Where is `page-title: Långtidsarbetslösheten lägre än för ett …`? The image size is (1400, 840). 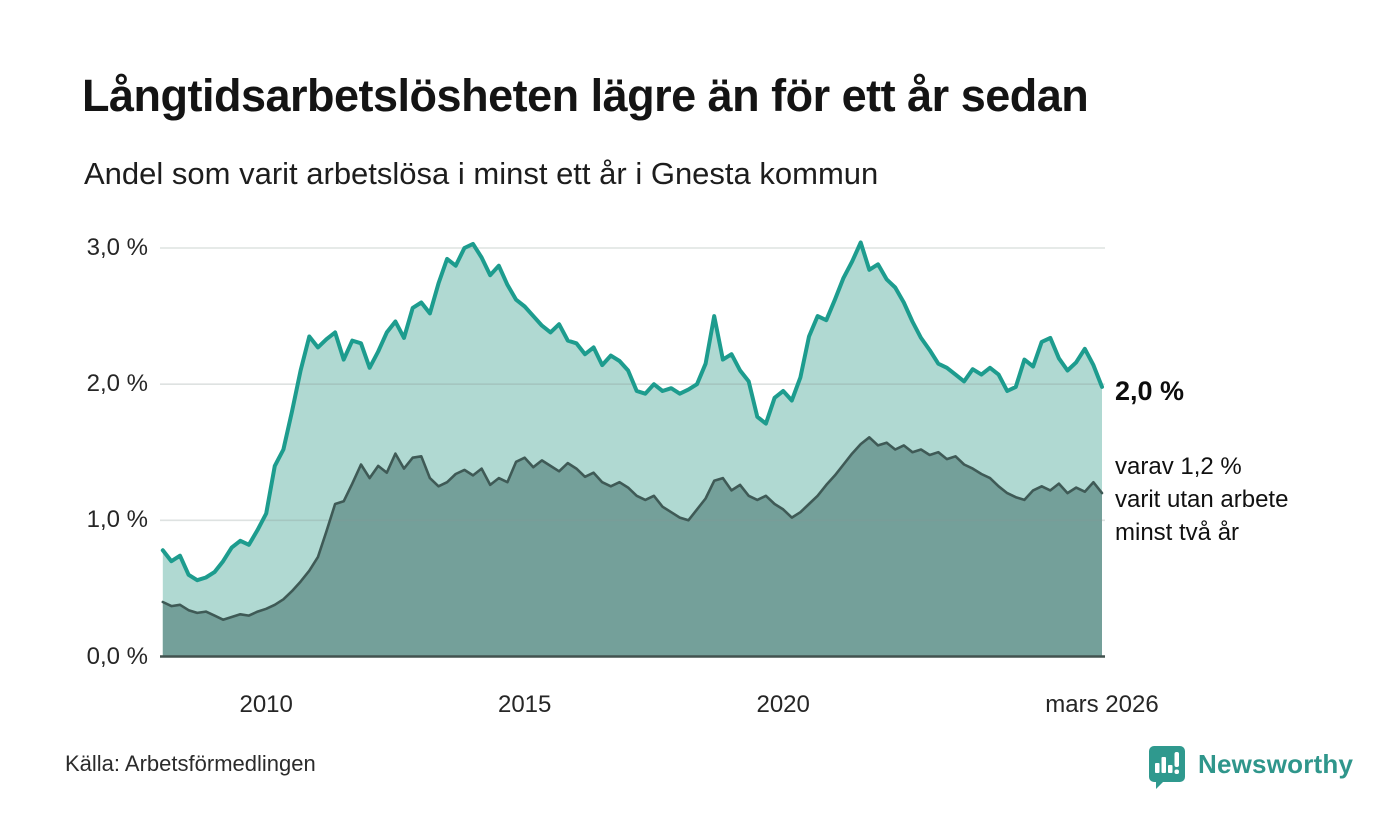 page-title: Långtidsarbetslösheten lägre än för ett … is located at coordinates (585, 95).